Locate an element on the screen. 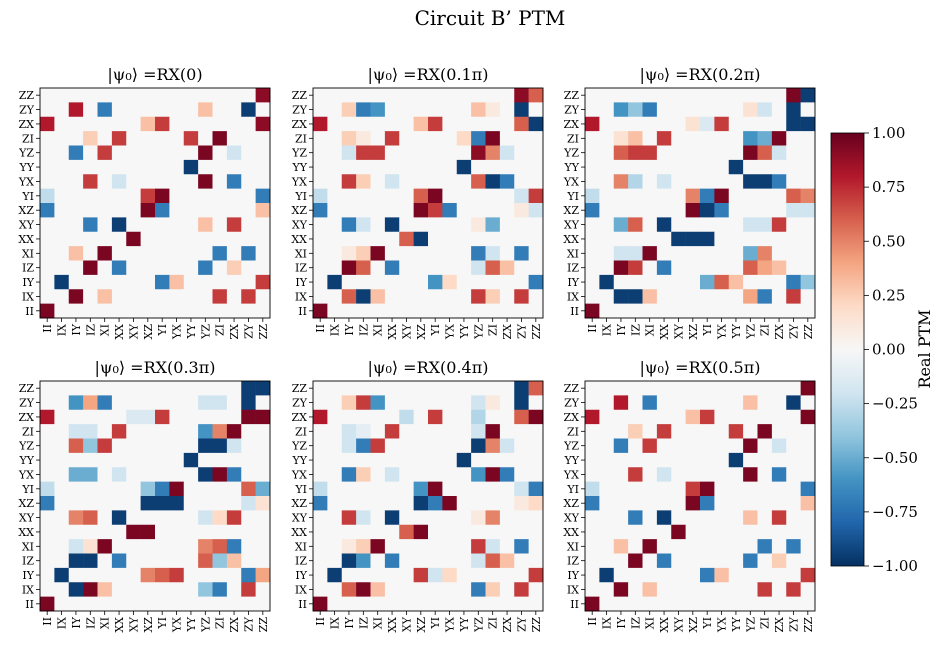 This screenshot has width=943, height=650. x-tick-label: XX is located at coordinates (664, 332).